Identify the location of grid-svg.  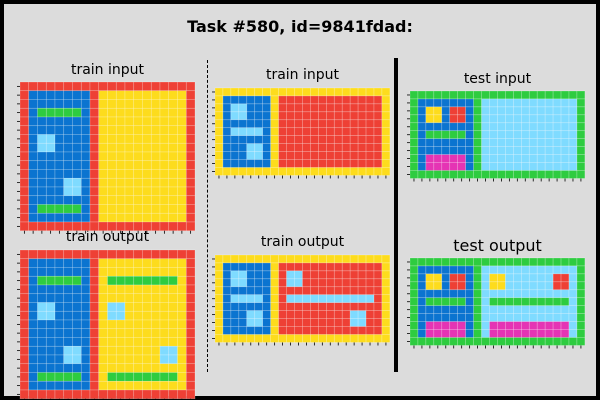
(106, 157).